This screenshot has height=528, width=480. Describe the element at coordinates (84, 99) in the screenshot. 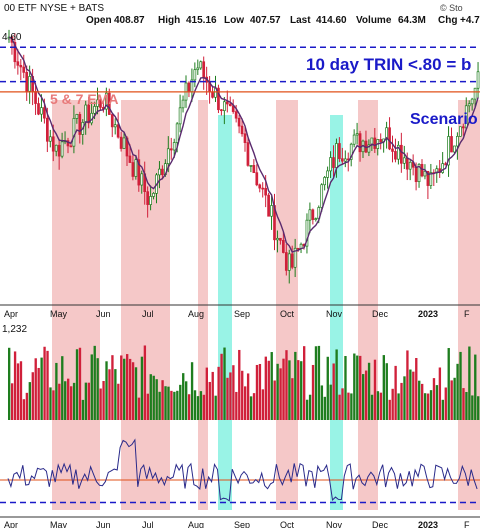

I see `ema-note: 5 & 7 EMA` at that location.